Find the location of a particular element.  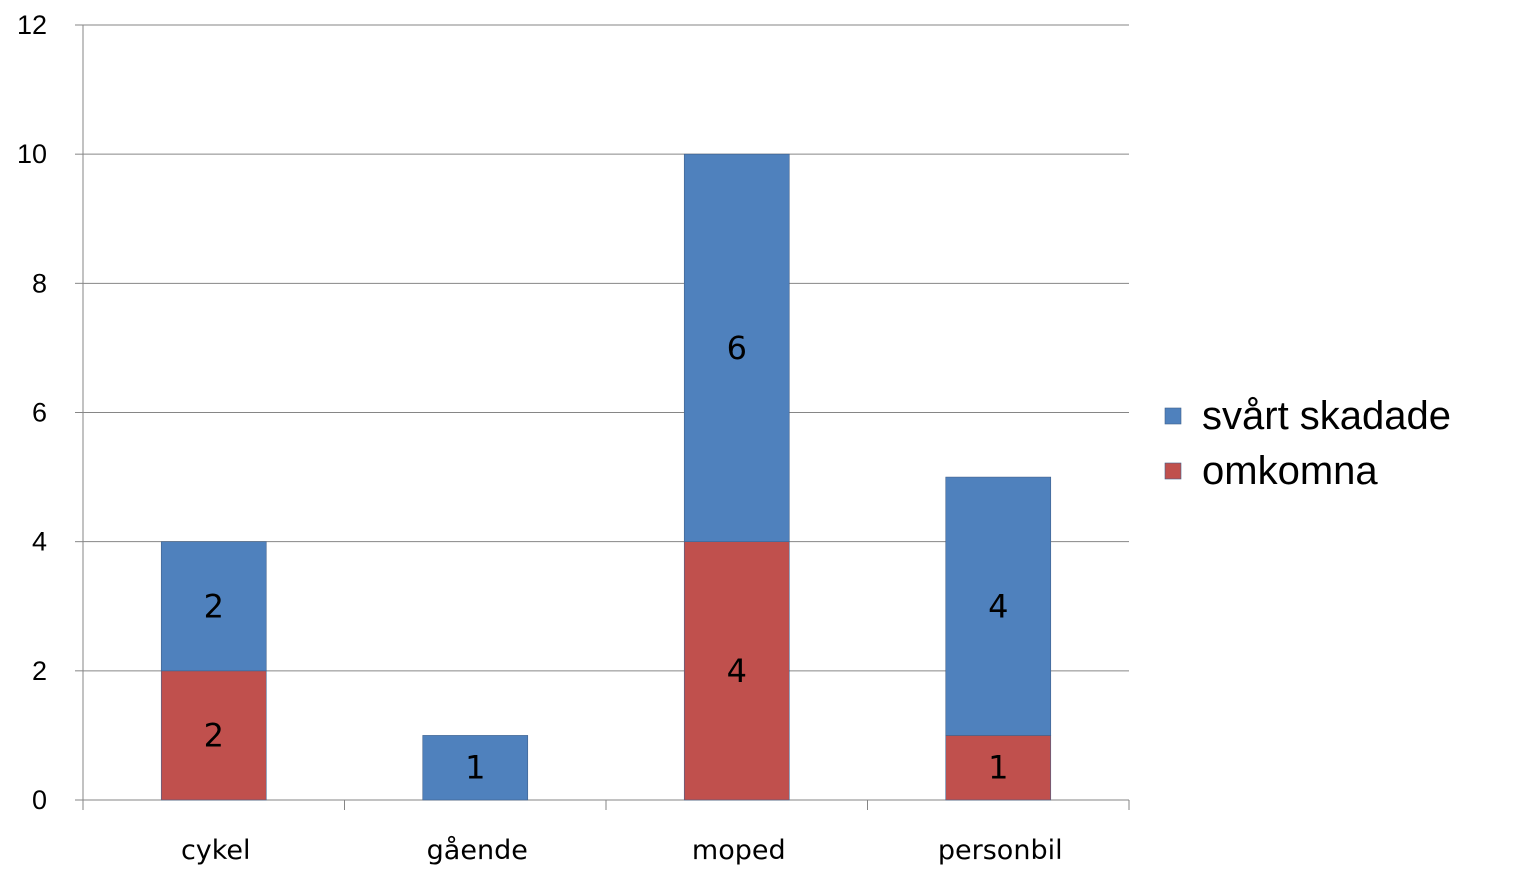

y-tick-label: 10 is located at coordinates (32, 154).